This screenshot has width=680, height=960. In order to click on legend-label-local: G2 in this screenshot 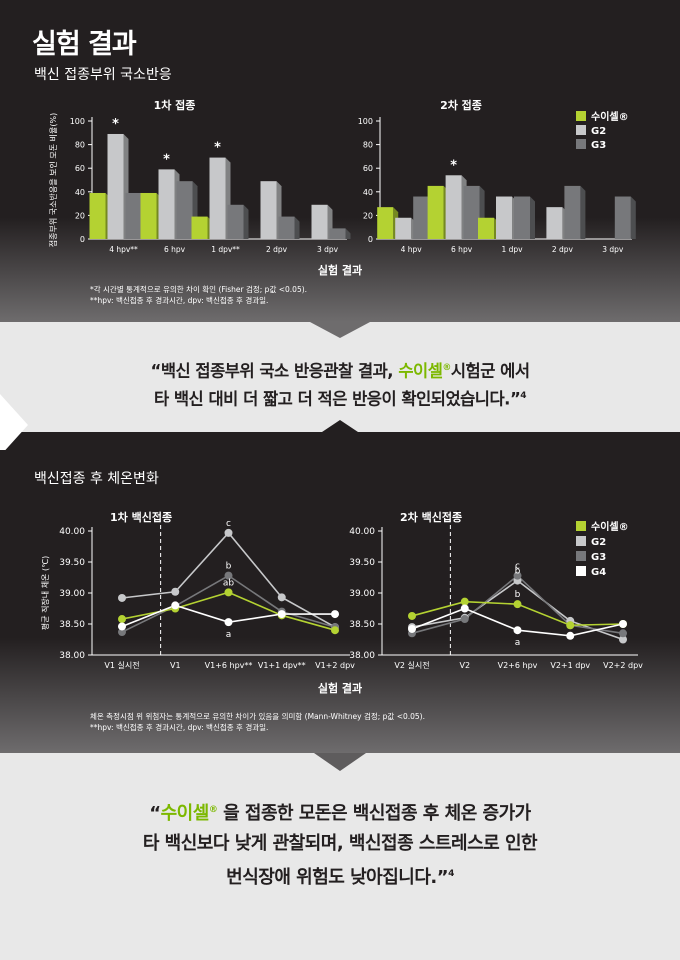, I will do `click(598, 131)`.